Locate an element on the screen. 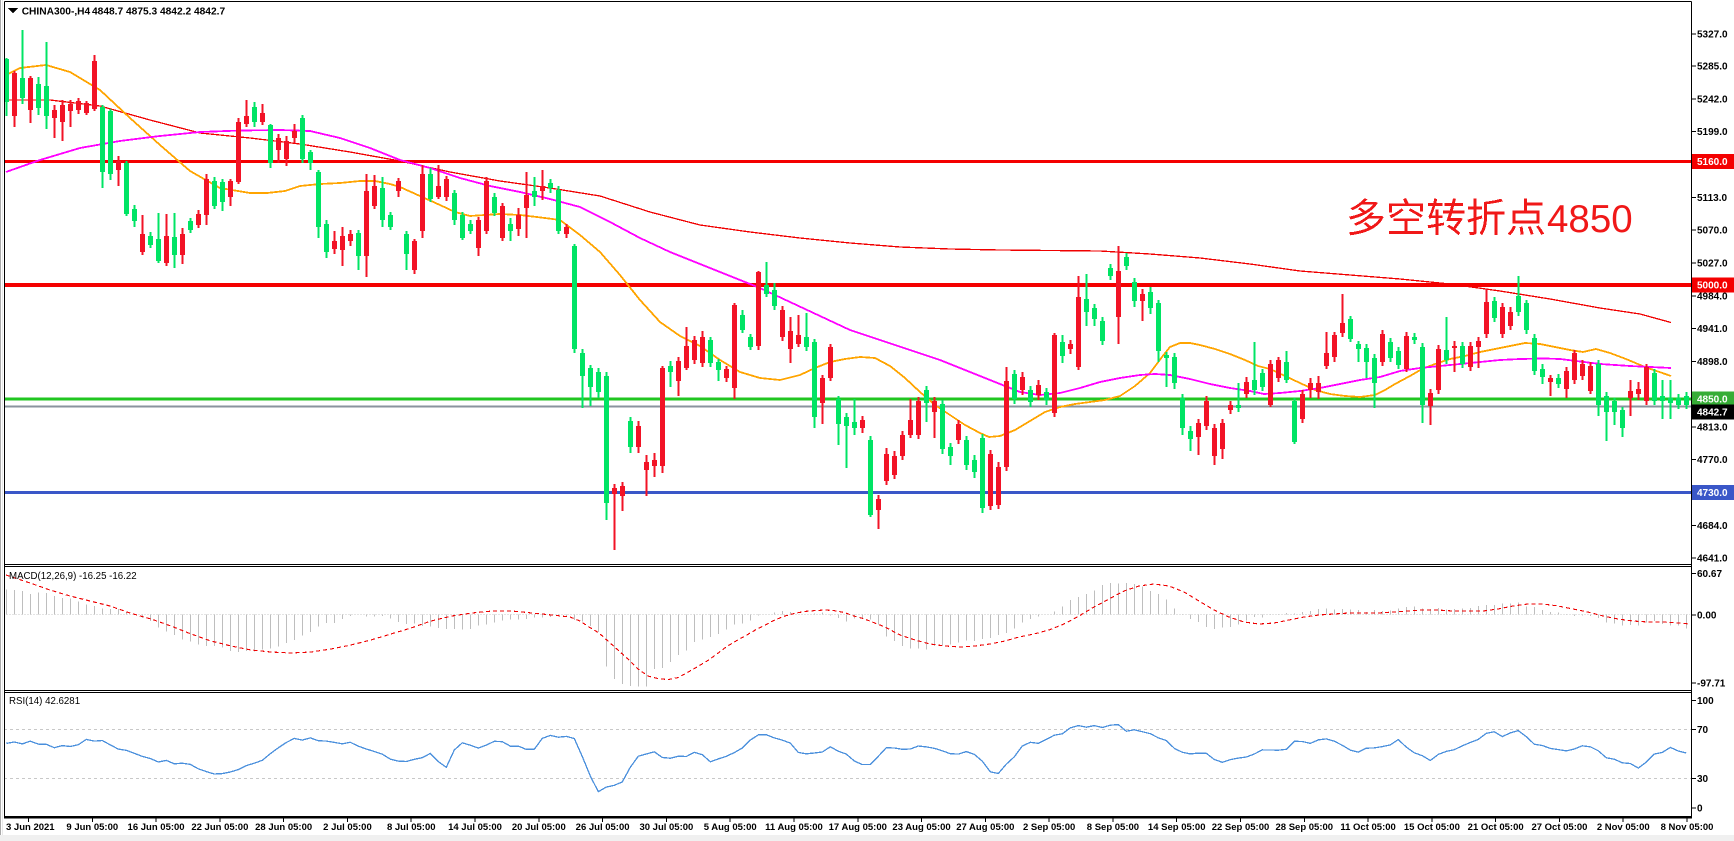 Image resolution: width=1734 pixels, height=841 pixels. svg-text: 5027.0 is located at coordinates (1712, 264).